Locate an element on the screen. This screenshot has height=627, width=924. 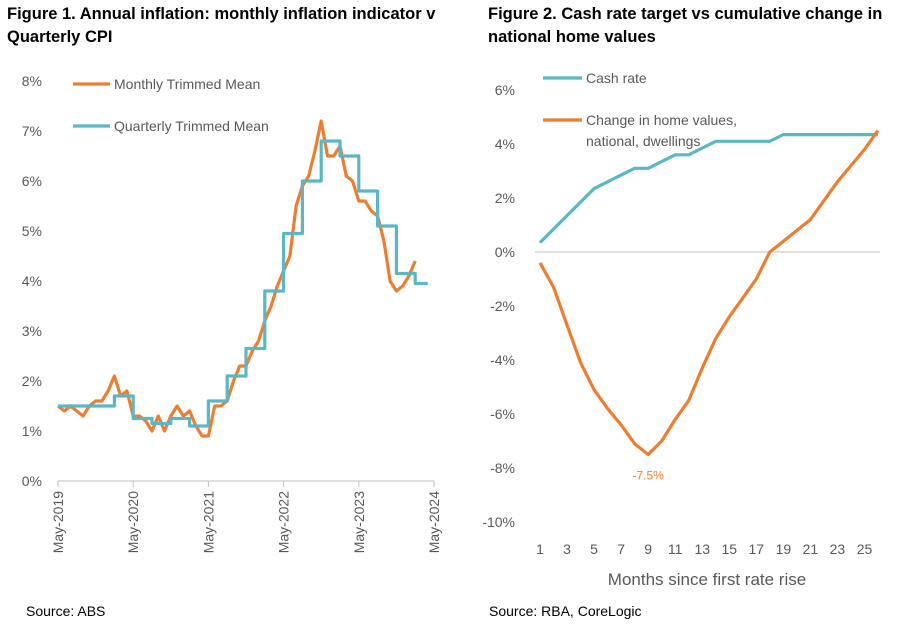
x-tick-label: May-2021 is located at coordinates (208, 522).